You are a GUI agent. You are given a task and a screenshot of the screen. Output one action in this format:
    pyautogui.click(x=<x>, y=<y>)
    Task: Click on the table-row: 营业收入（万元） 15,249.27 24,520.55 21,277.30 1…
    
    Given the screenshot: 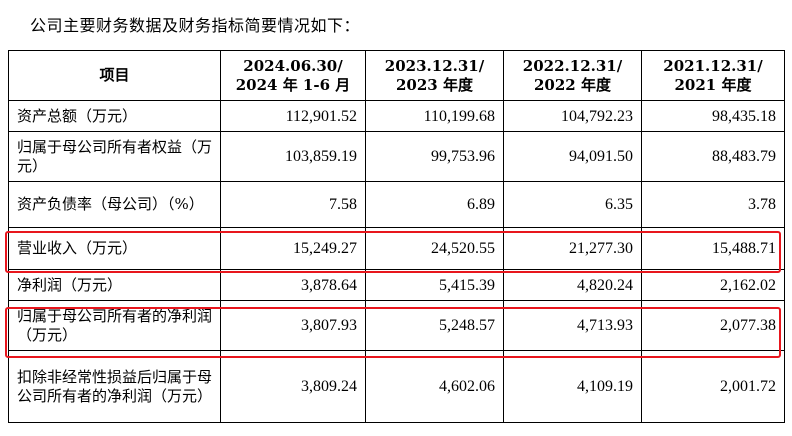 What is the action you would take?
    pyautogui.click(x=396, y=248)
    